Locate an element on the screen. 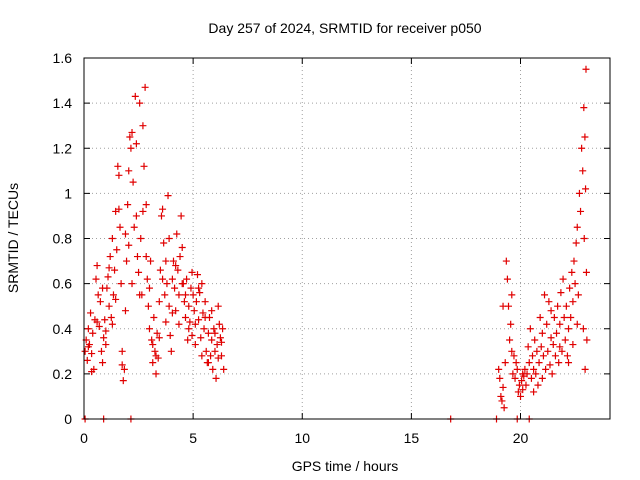 The height and width of the screenshot is (480, 640). y-tick-label: 0 is located at coordinates (68, 419).